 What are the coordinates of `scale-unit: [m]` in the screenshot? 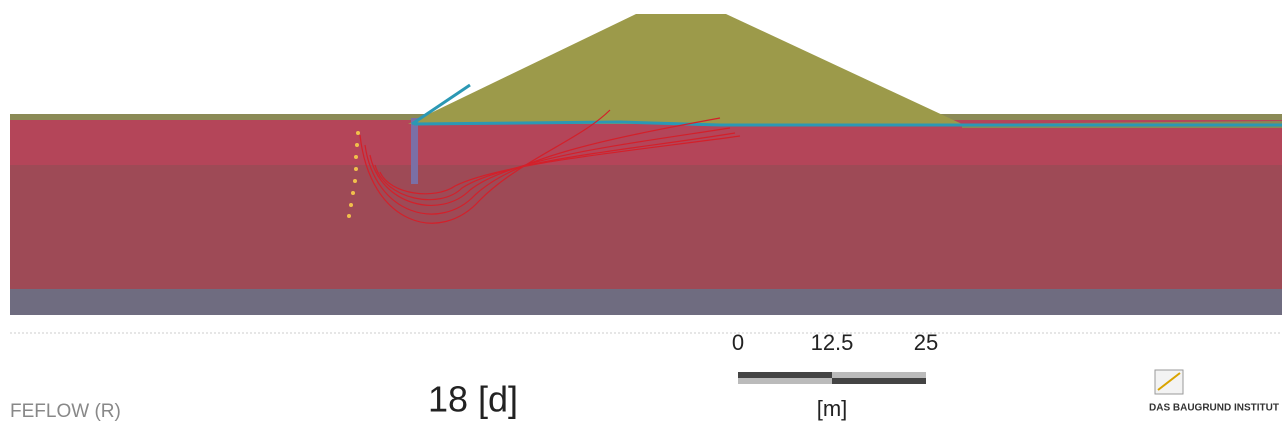 It's located at (832, 408).